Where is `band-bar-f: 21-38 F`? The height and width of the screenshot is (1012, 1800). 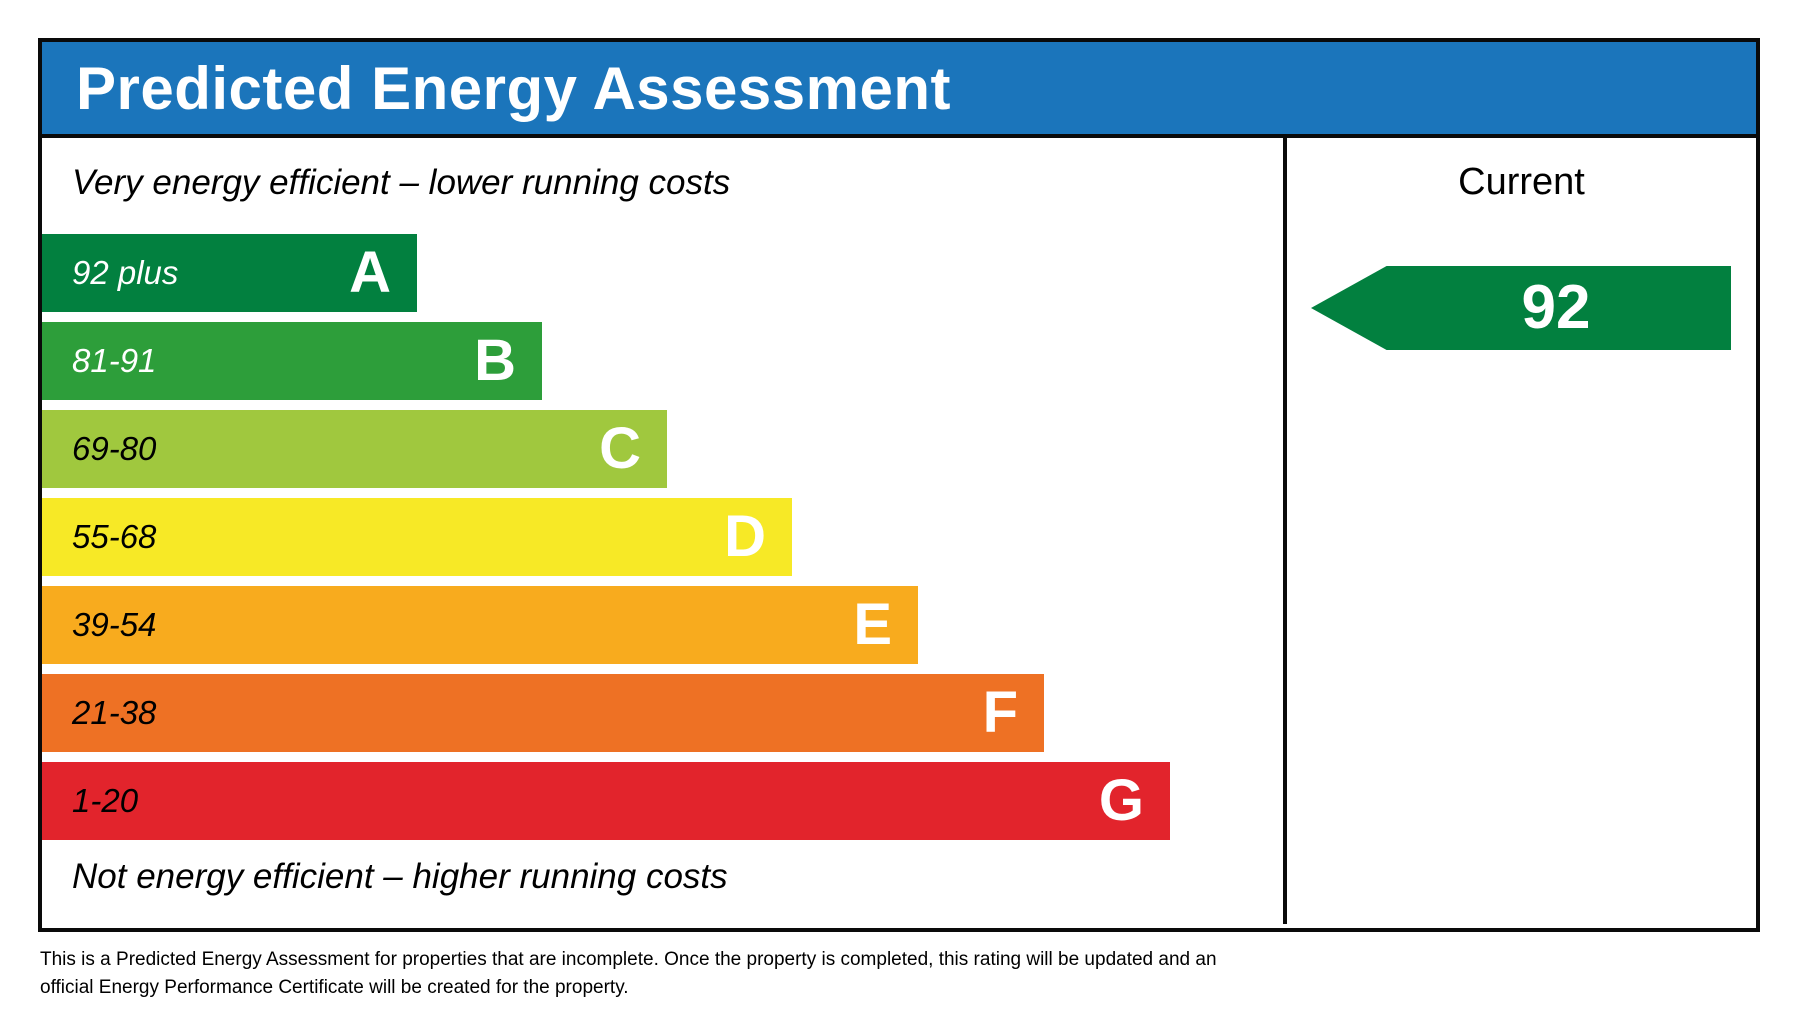
band-bar-f: 21-38 F is located at coordinates (543, 713).